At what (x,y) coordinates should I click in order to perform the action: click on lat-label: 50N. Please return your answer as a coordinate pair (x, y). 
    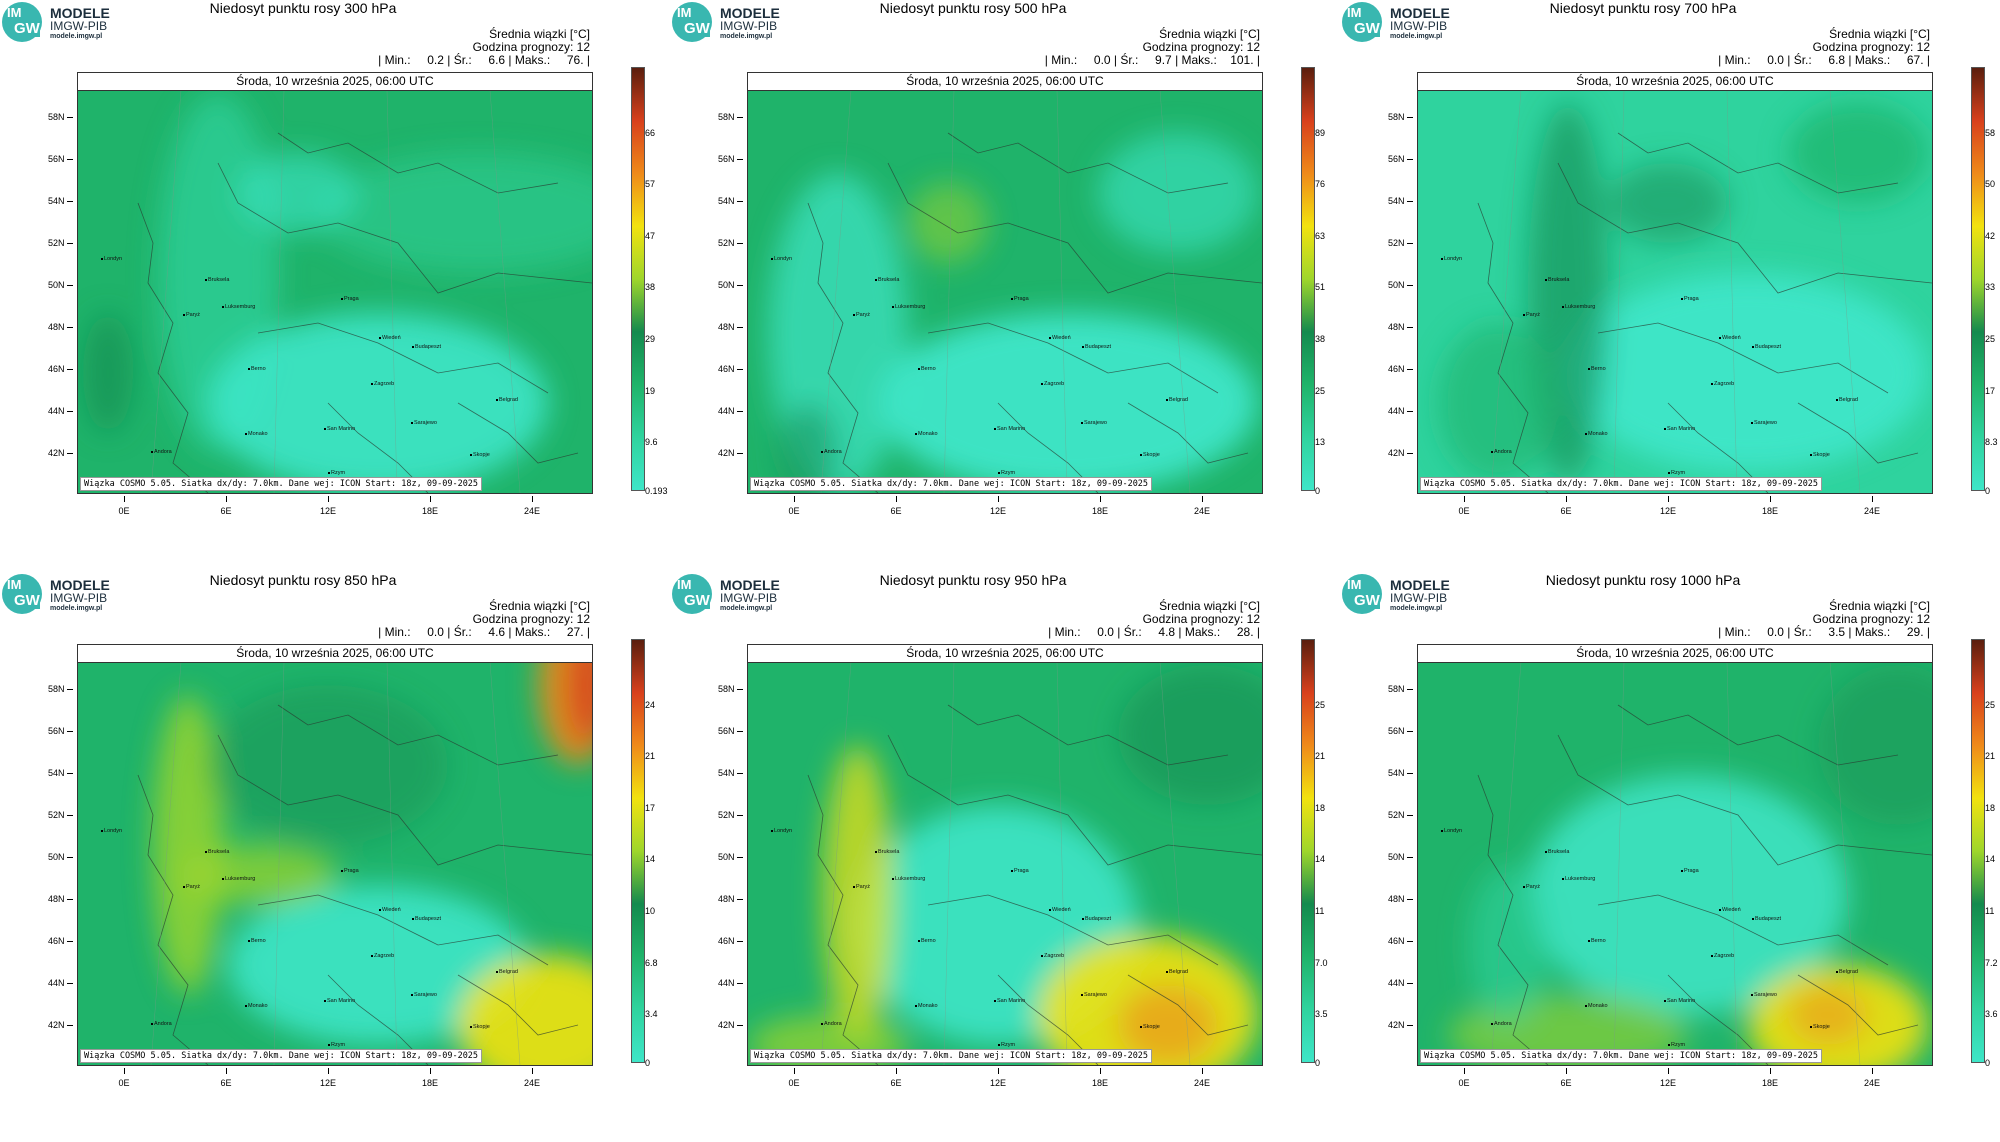
    Looking at the image, I should click on (1400, 857).